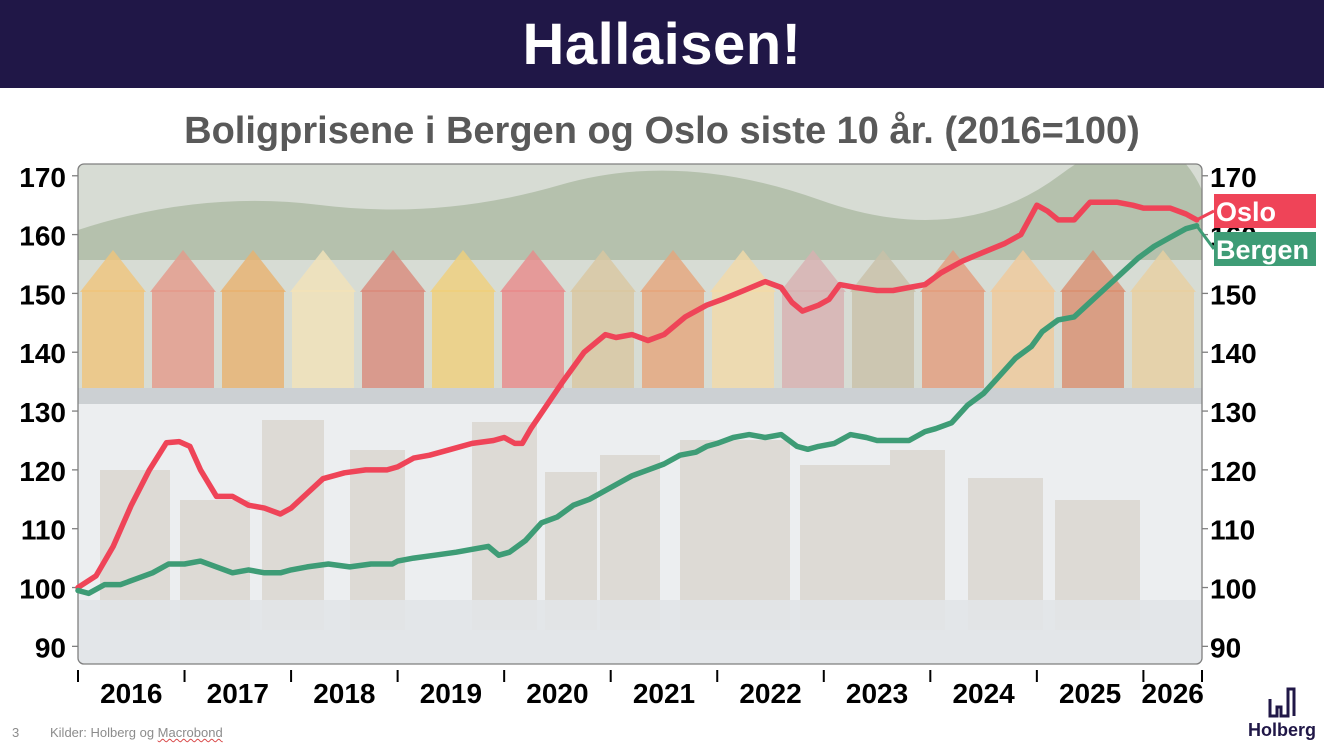 Image resolution: width=1324 pixels, height=745 pixels. I want to click on y-tick-label-right: 150, so click(1233, 294).